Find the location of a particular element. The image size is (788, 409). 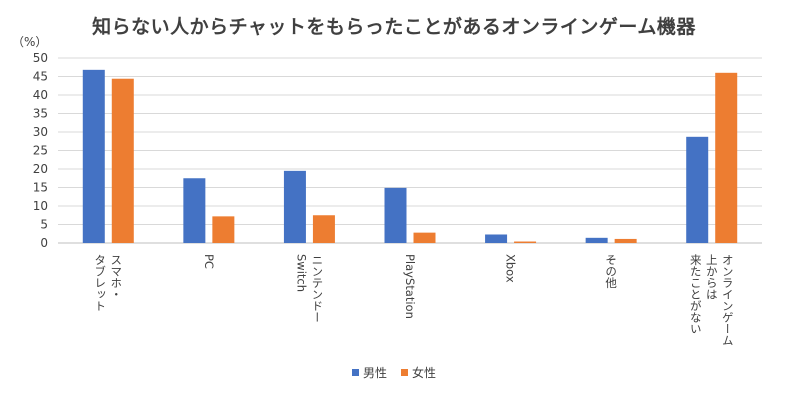

x-tick-label: オンラインゲーム 上からは 来たことがない is located at coordinates (711, 300).